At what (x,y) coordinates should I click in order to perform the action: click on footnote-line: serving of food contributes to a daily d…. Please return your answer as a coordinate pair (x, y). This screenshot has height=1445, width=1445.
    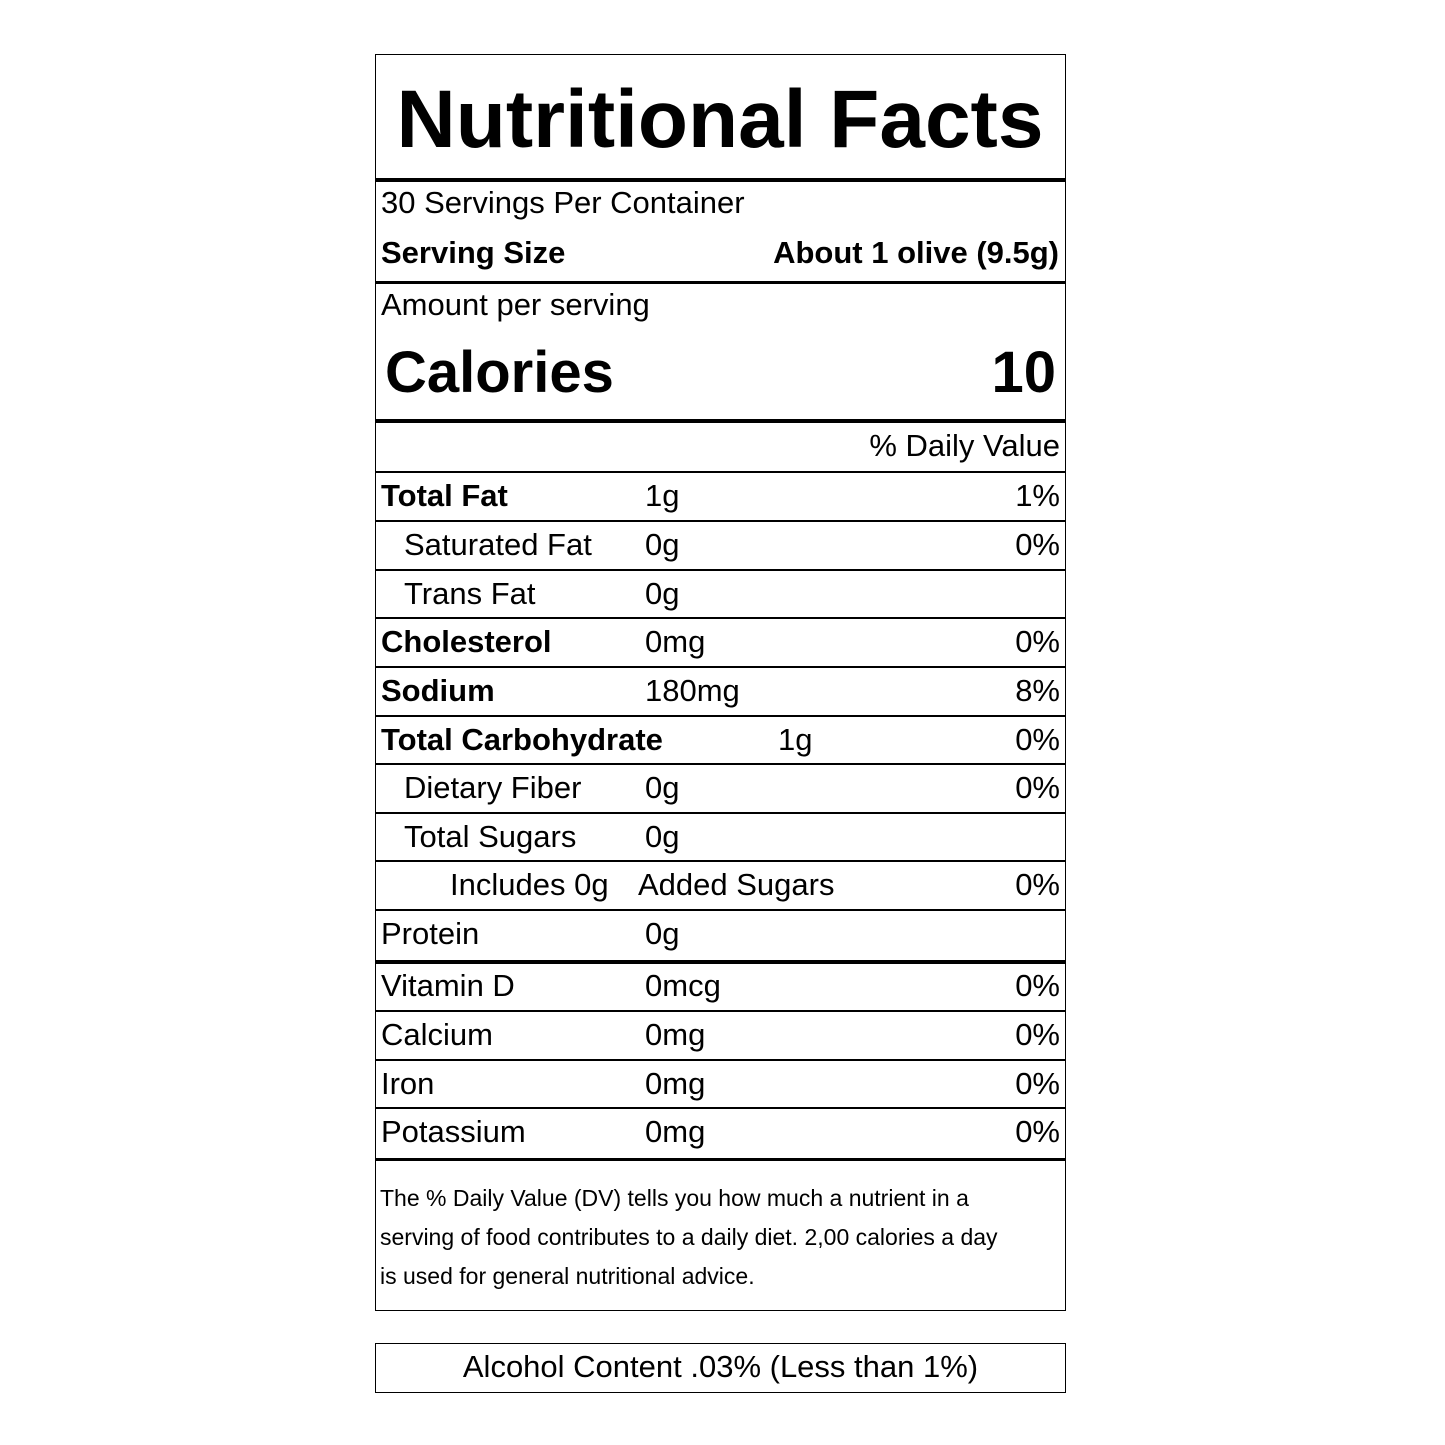
    Looking at the image, I should click on (689, 1237).